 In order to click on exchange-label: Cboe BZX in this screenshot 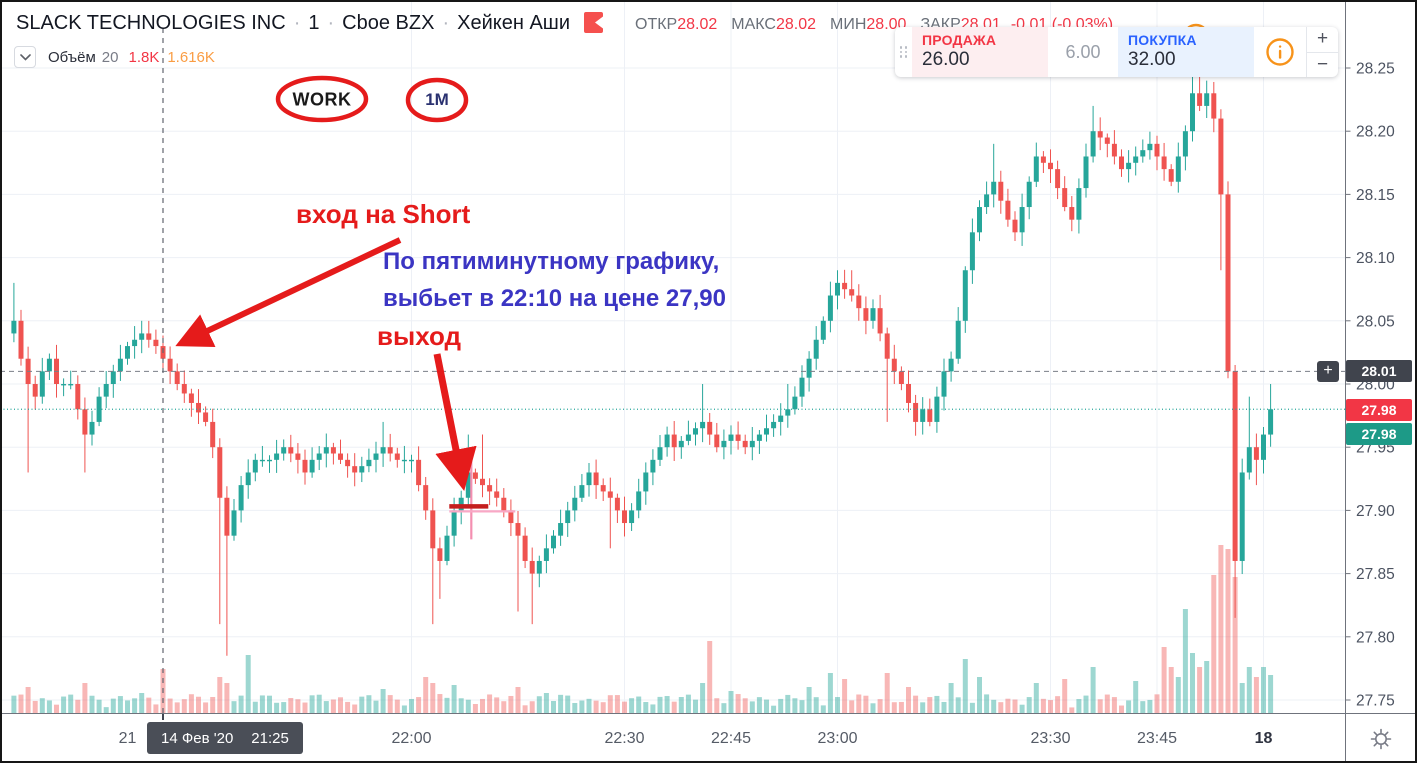, I will do `click(388, 23)`.